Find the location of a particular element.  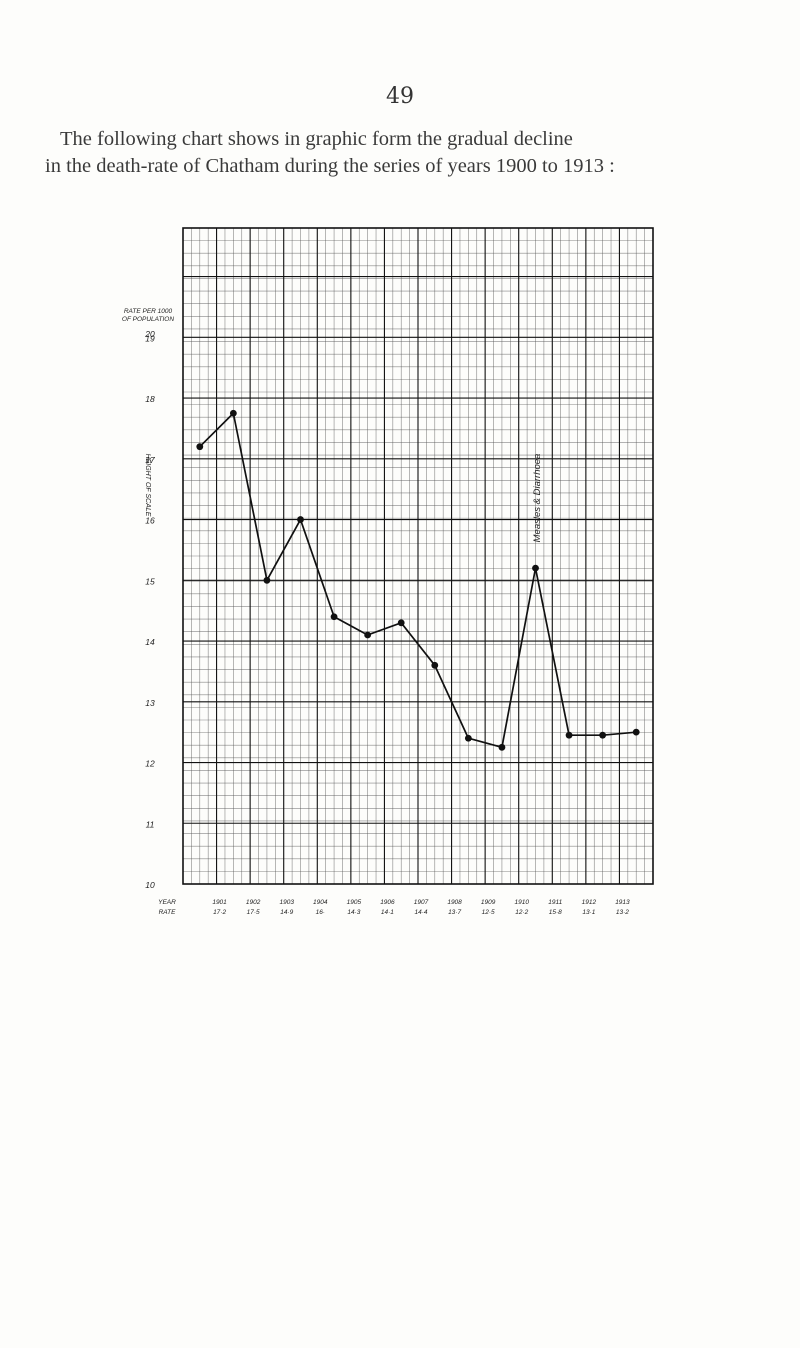

x-tick-rate: 17·2 is located at coordinates (219, 912).